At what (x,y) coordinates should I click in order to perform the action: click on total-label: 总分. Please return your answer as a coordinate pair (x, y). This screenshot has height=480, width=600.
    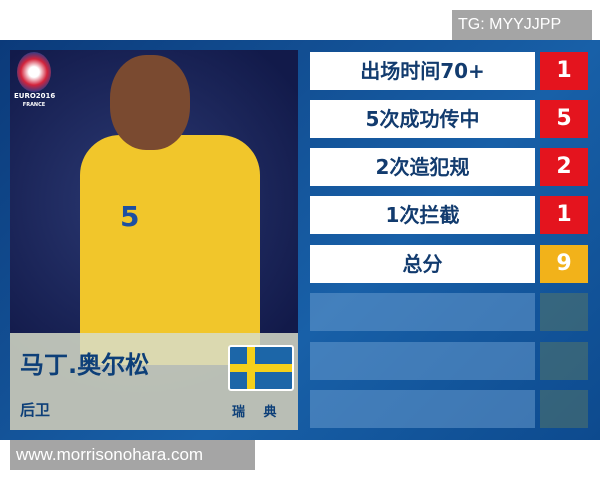
    Looking at the image, I should click on (422, 264).